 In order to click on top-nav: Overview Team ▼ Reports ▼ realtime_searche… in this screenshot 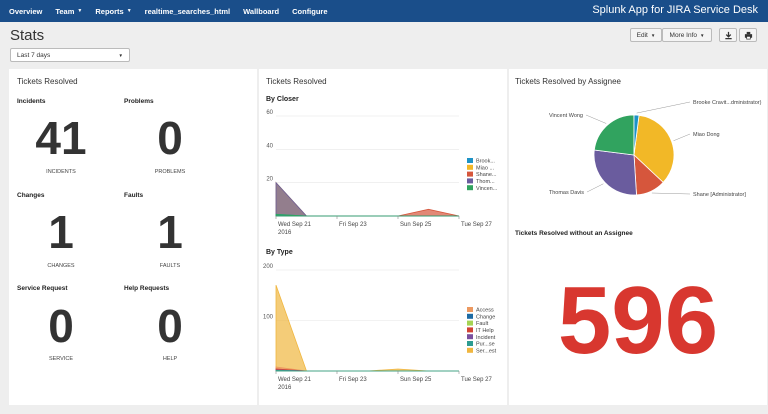, I will do `click(384, 11)`.